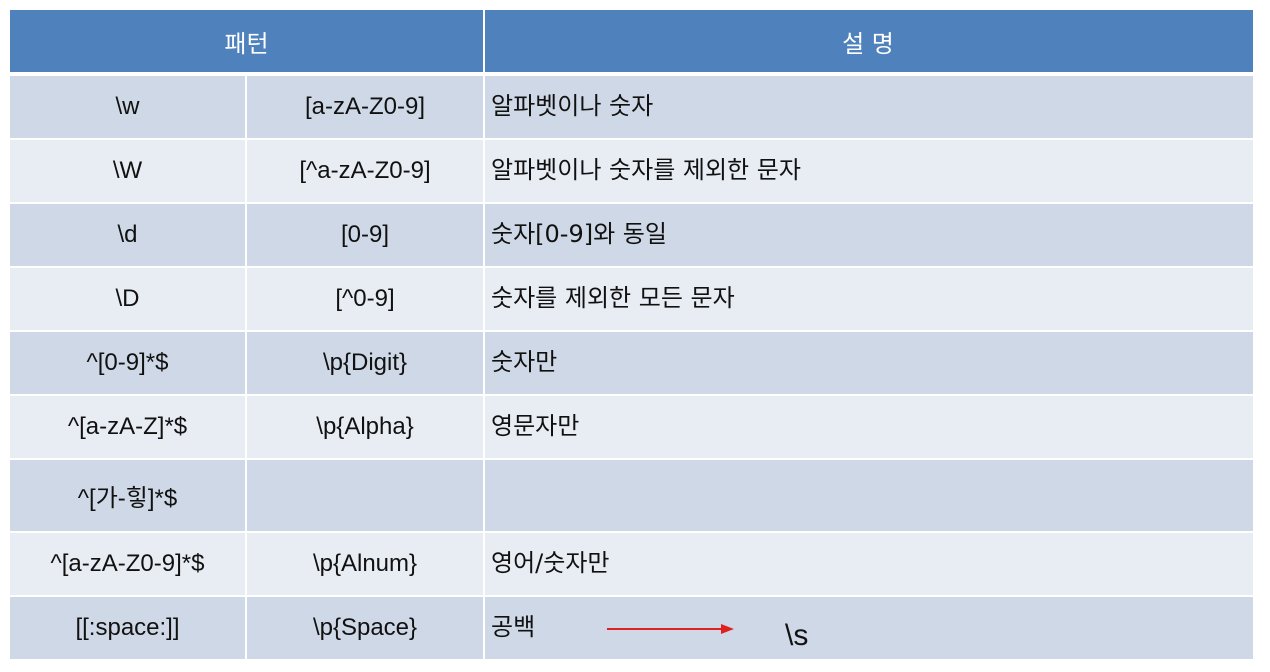  I want to click on alt-pattern-cell: [0-9], so click(366, 235).